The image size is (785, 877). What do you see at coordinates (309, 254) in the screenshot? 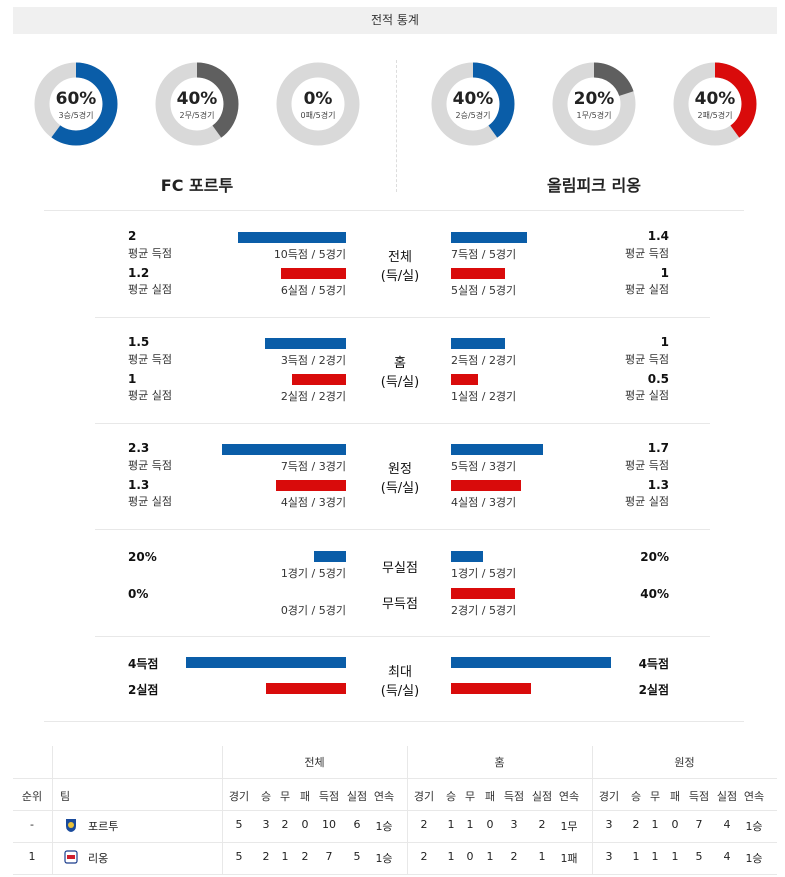
I see `left-for-caption: 10득점 / 5경기` at bounding box center [309, 254].